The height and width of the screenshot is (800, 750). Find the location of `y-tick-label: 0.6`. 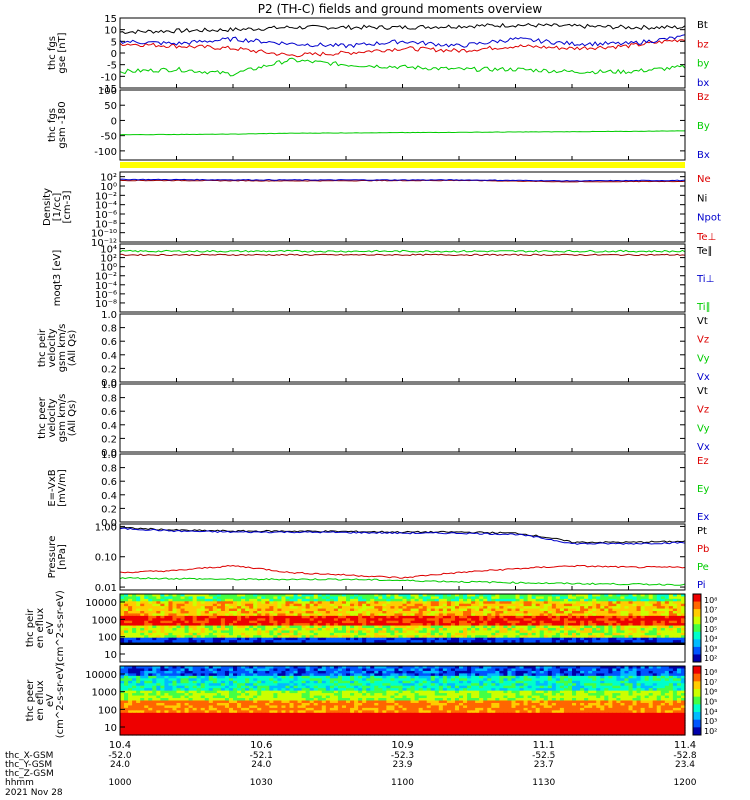

y-tick-label: 0.6 is located at coordinates (109, 342).